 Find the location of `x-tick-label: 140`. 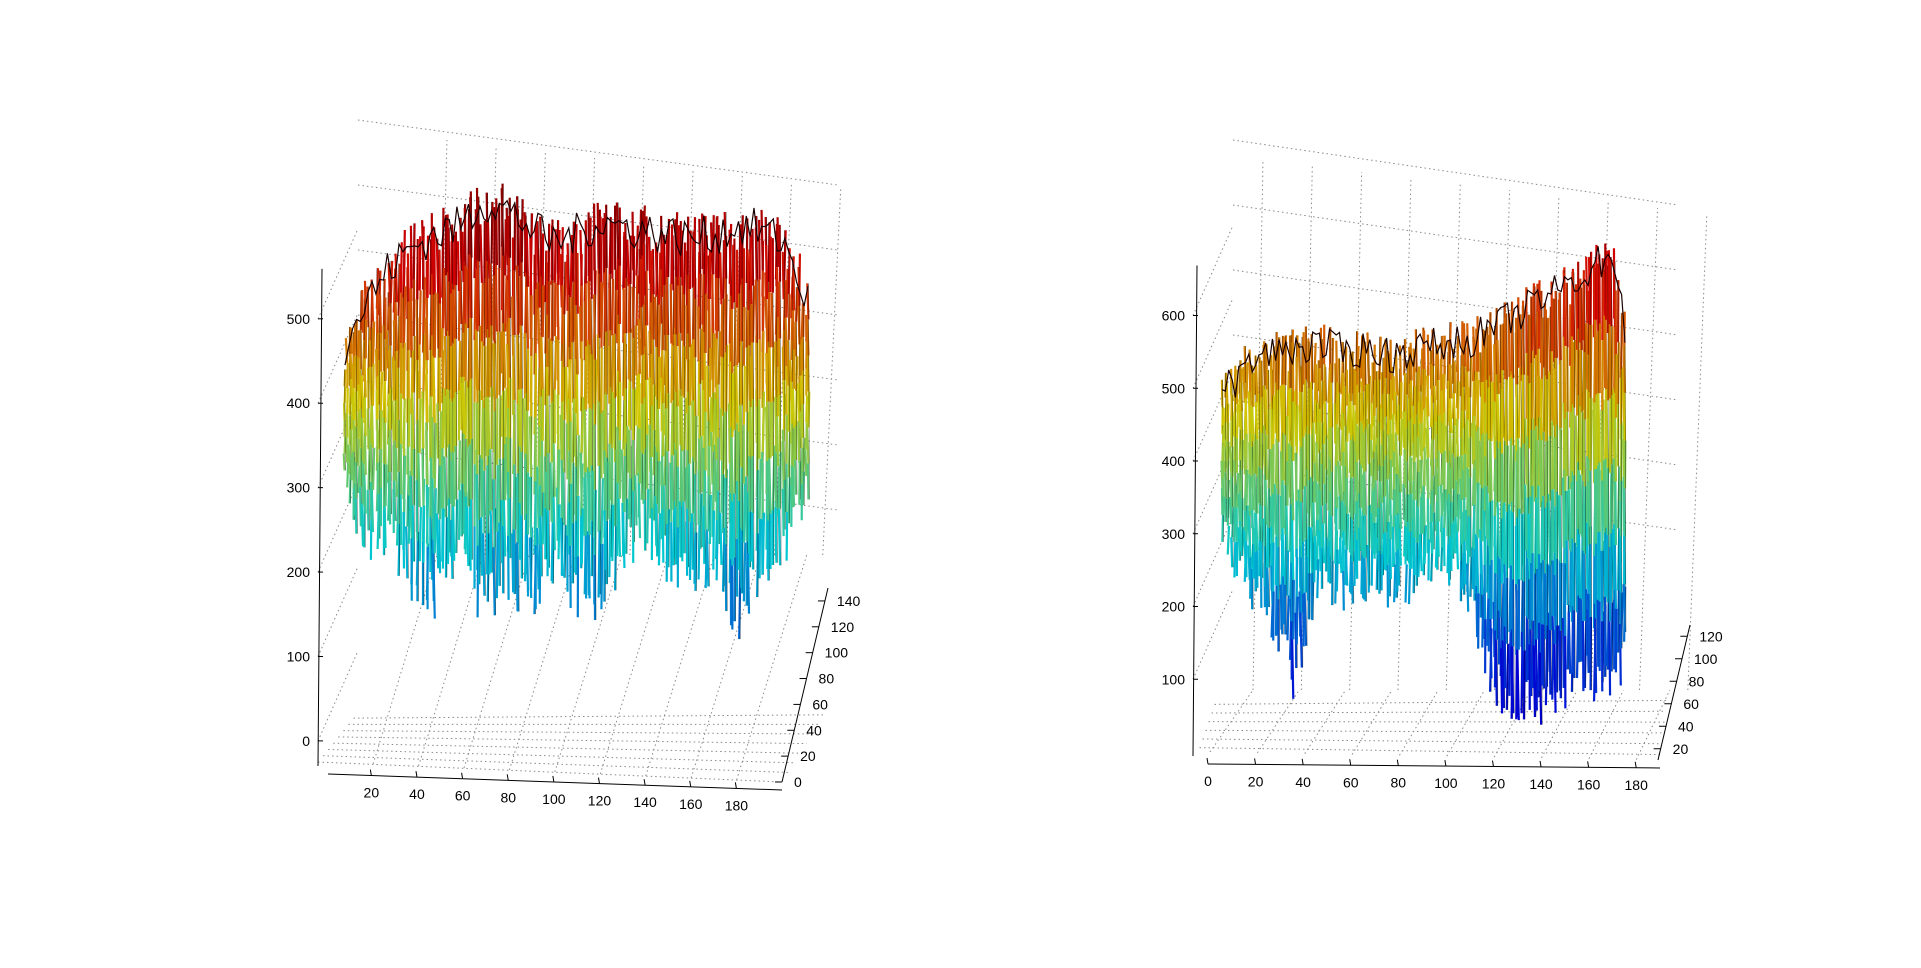

x-tick-label: 140 is located at coordinates (1541, 784).